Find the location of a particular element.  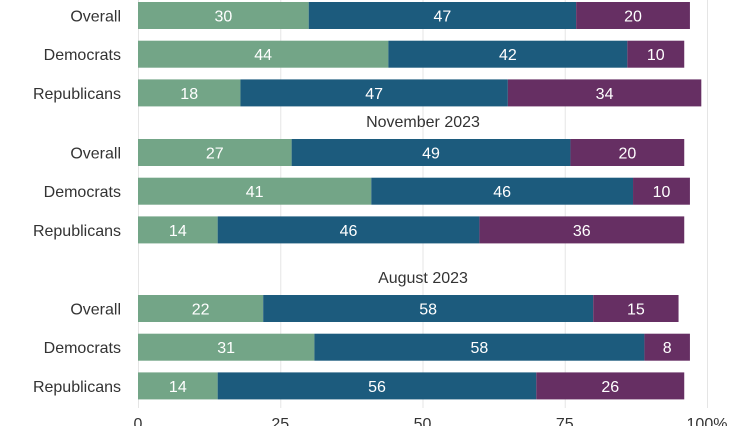

data-label: 49 is located at coordinates (431, 154).